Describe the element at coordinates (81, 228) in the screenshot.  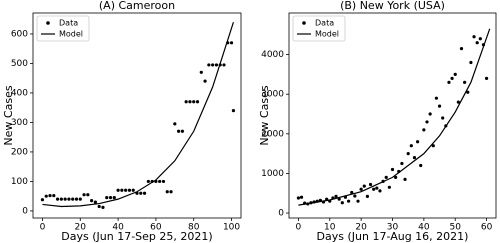
I see `x-tick-label: 20` at that location.